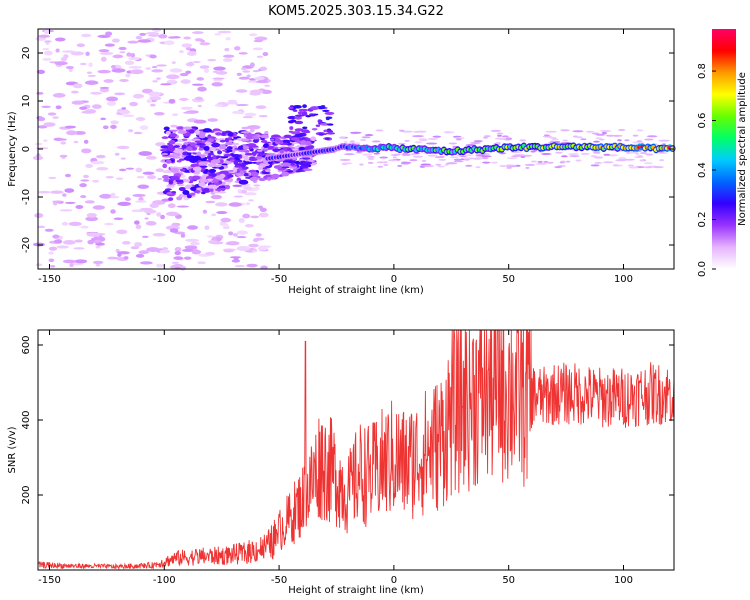 This screenshot has width=750, height=600. Describe the element at coordinates (12, 149) in the screenshot. I see `spectrogram-y-axis-label: Frequency (Hz)` at that location.